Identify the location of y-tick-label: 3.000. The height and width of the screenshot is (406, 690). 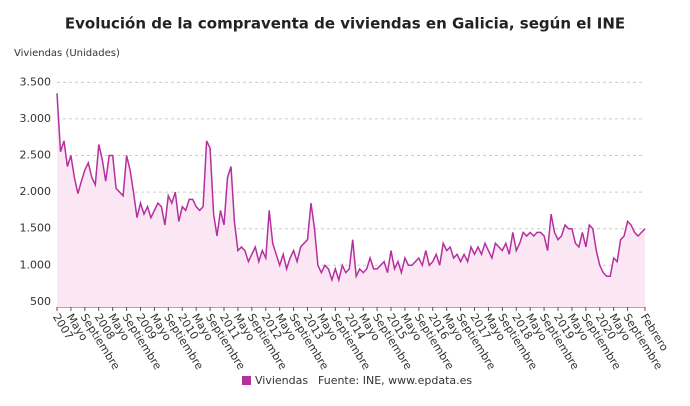
(36, 118).